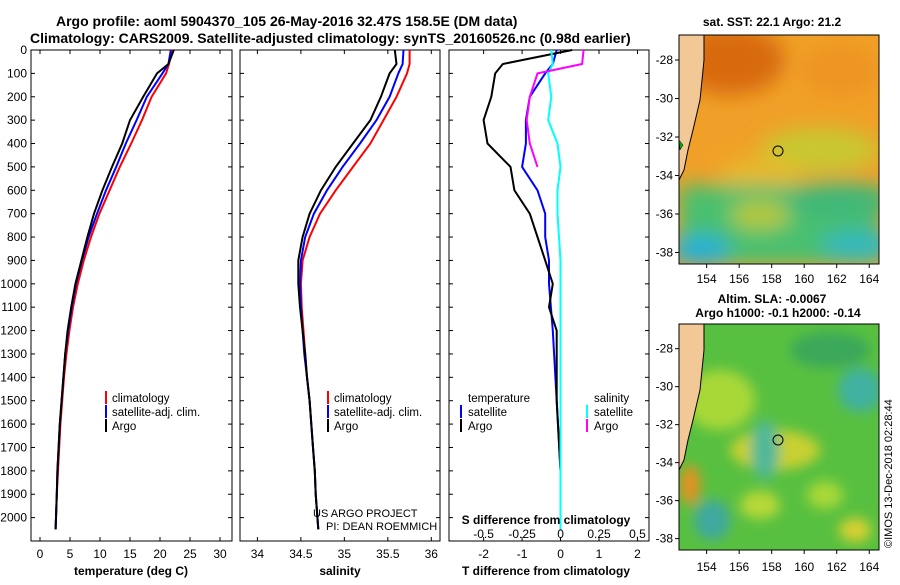 This screenshot has width=900, height=585. Describe the element at coordinates (611, 399) in the screenshot. I see `legend-salinity-header: salinity` at that location.